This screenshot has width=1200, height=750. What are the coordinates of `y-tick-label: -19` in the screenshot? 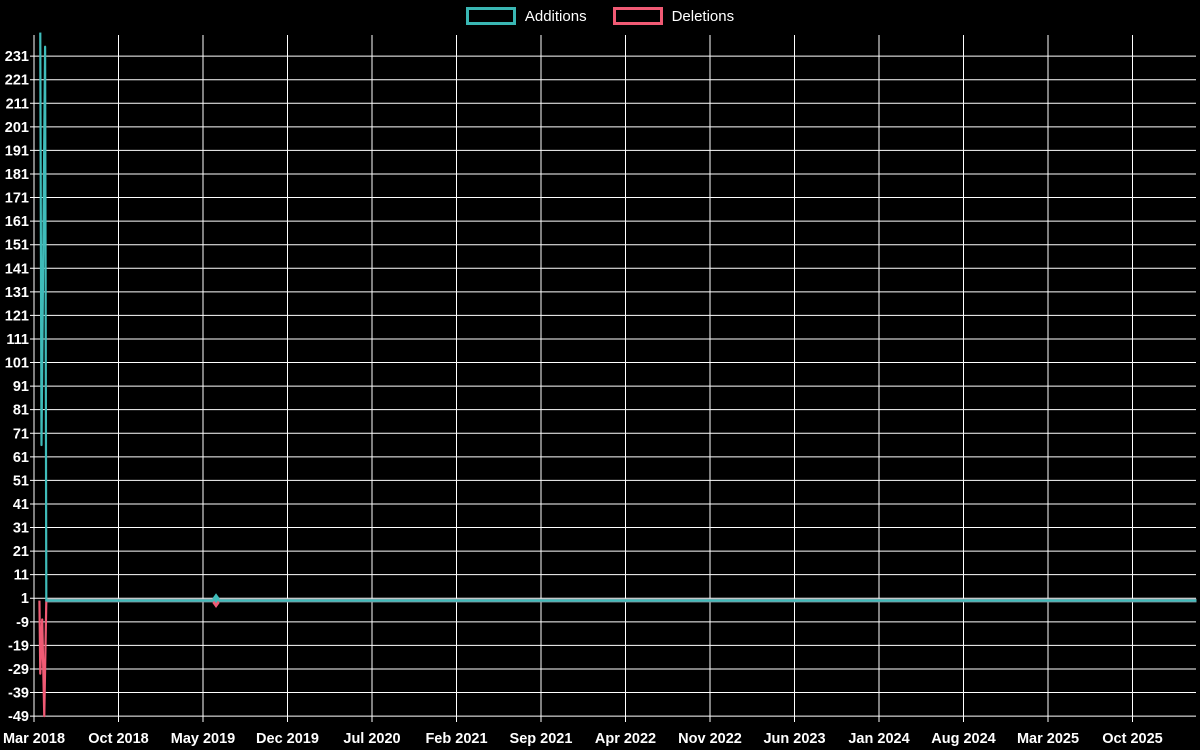 It's located at (18, 646).